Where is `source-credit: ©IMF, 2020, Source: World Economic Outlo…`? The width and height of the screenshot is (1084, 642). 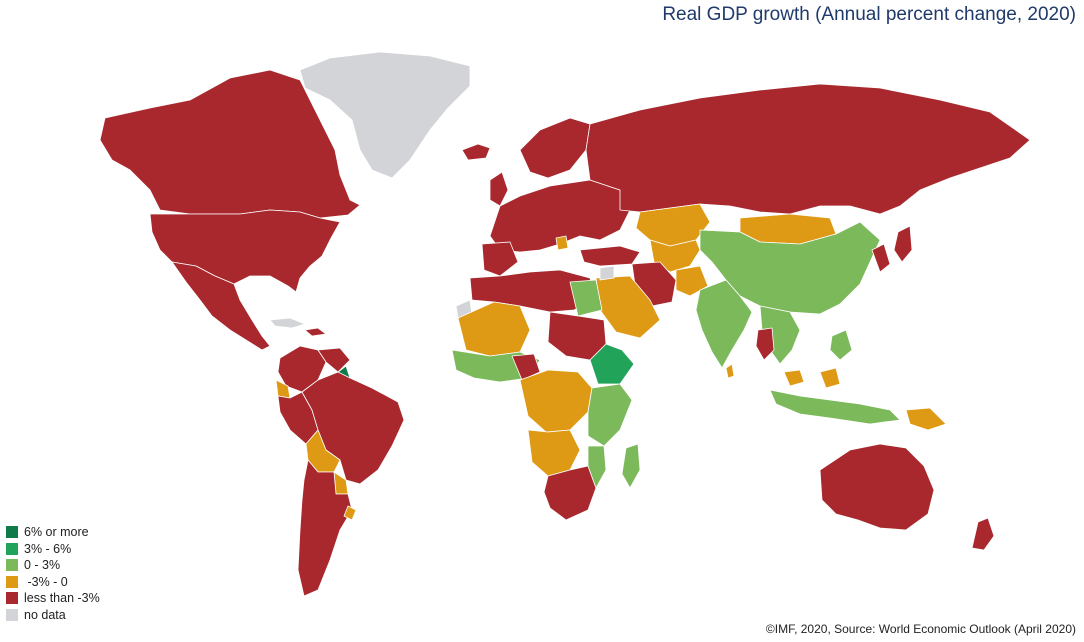 source-credit: ©IMF, 2020, Source: World Economic Outlo… is located at coordinates (920, 629).